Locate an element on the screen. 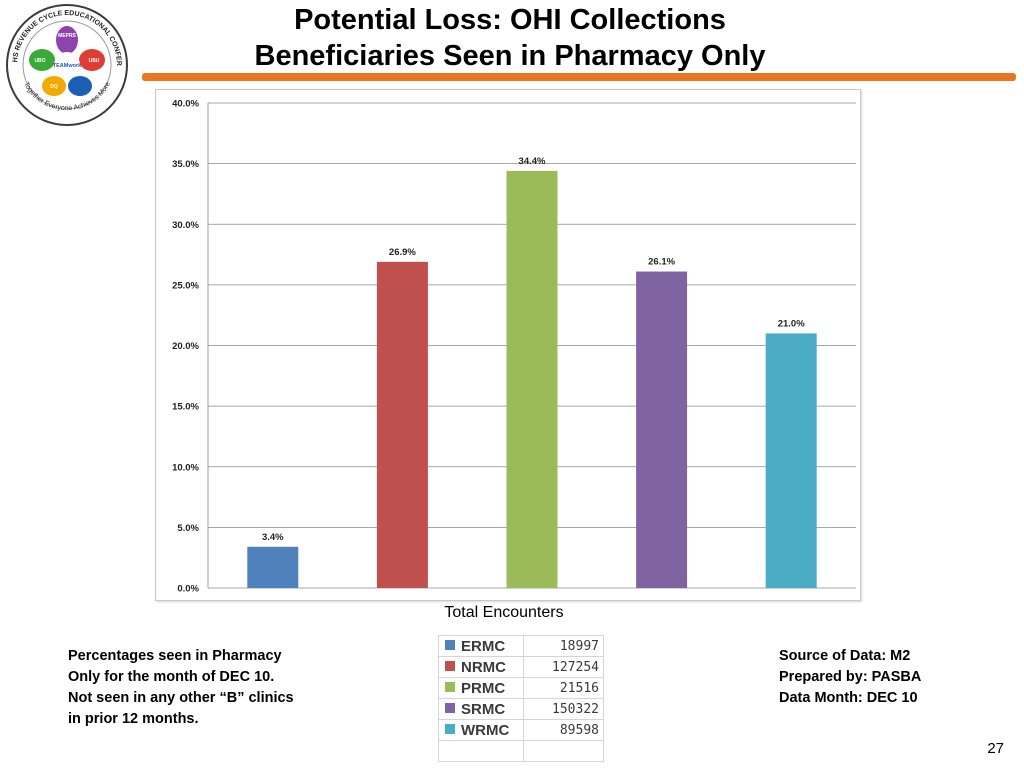  y-tick-label: 0.0% is located at coordinates (188, 589).